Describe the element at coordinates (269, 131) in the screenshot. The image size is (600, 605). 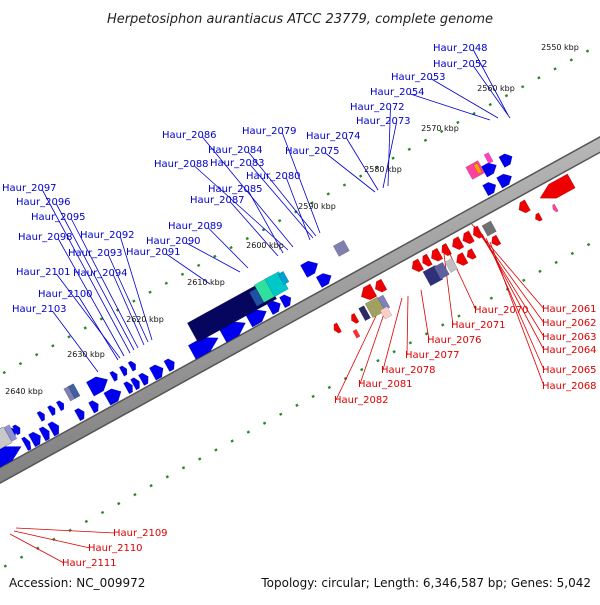
I see `forward-gene-label: Haur_2079` at that location.